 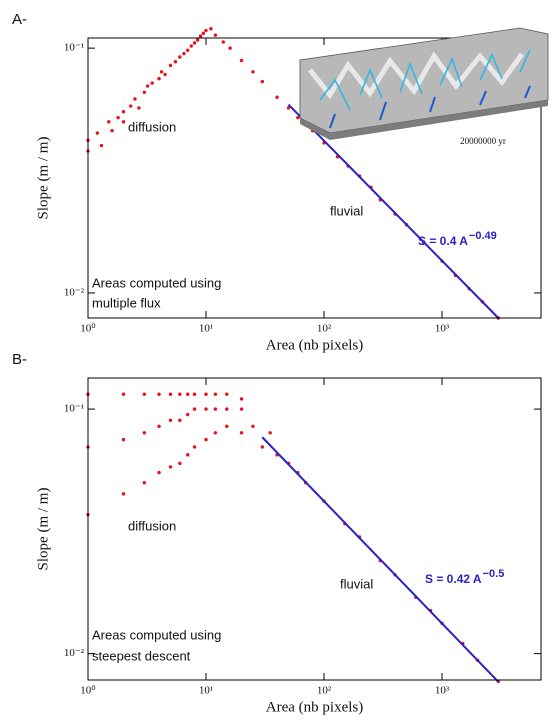 I want to click on fit-exponent: −0.5, so click(x=494, y=574).